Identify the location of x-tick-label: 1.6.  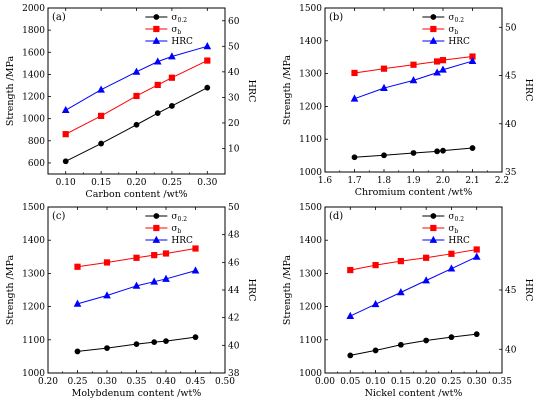
(325, 181).